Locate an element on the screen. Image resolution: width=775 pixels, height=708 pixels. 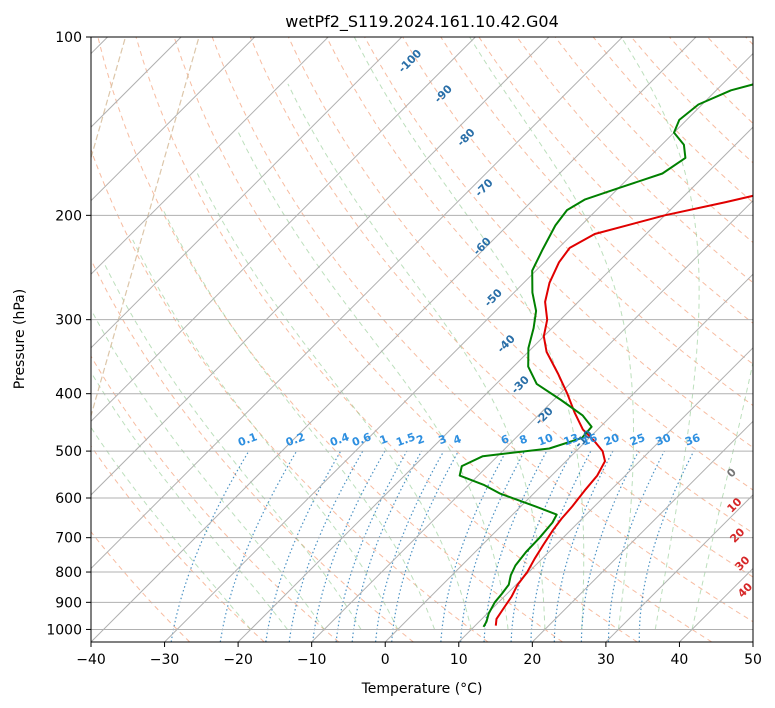
y-tick-label: 1000 is located at coordinates (64, 630).